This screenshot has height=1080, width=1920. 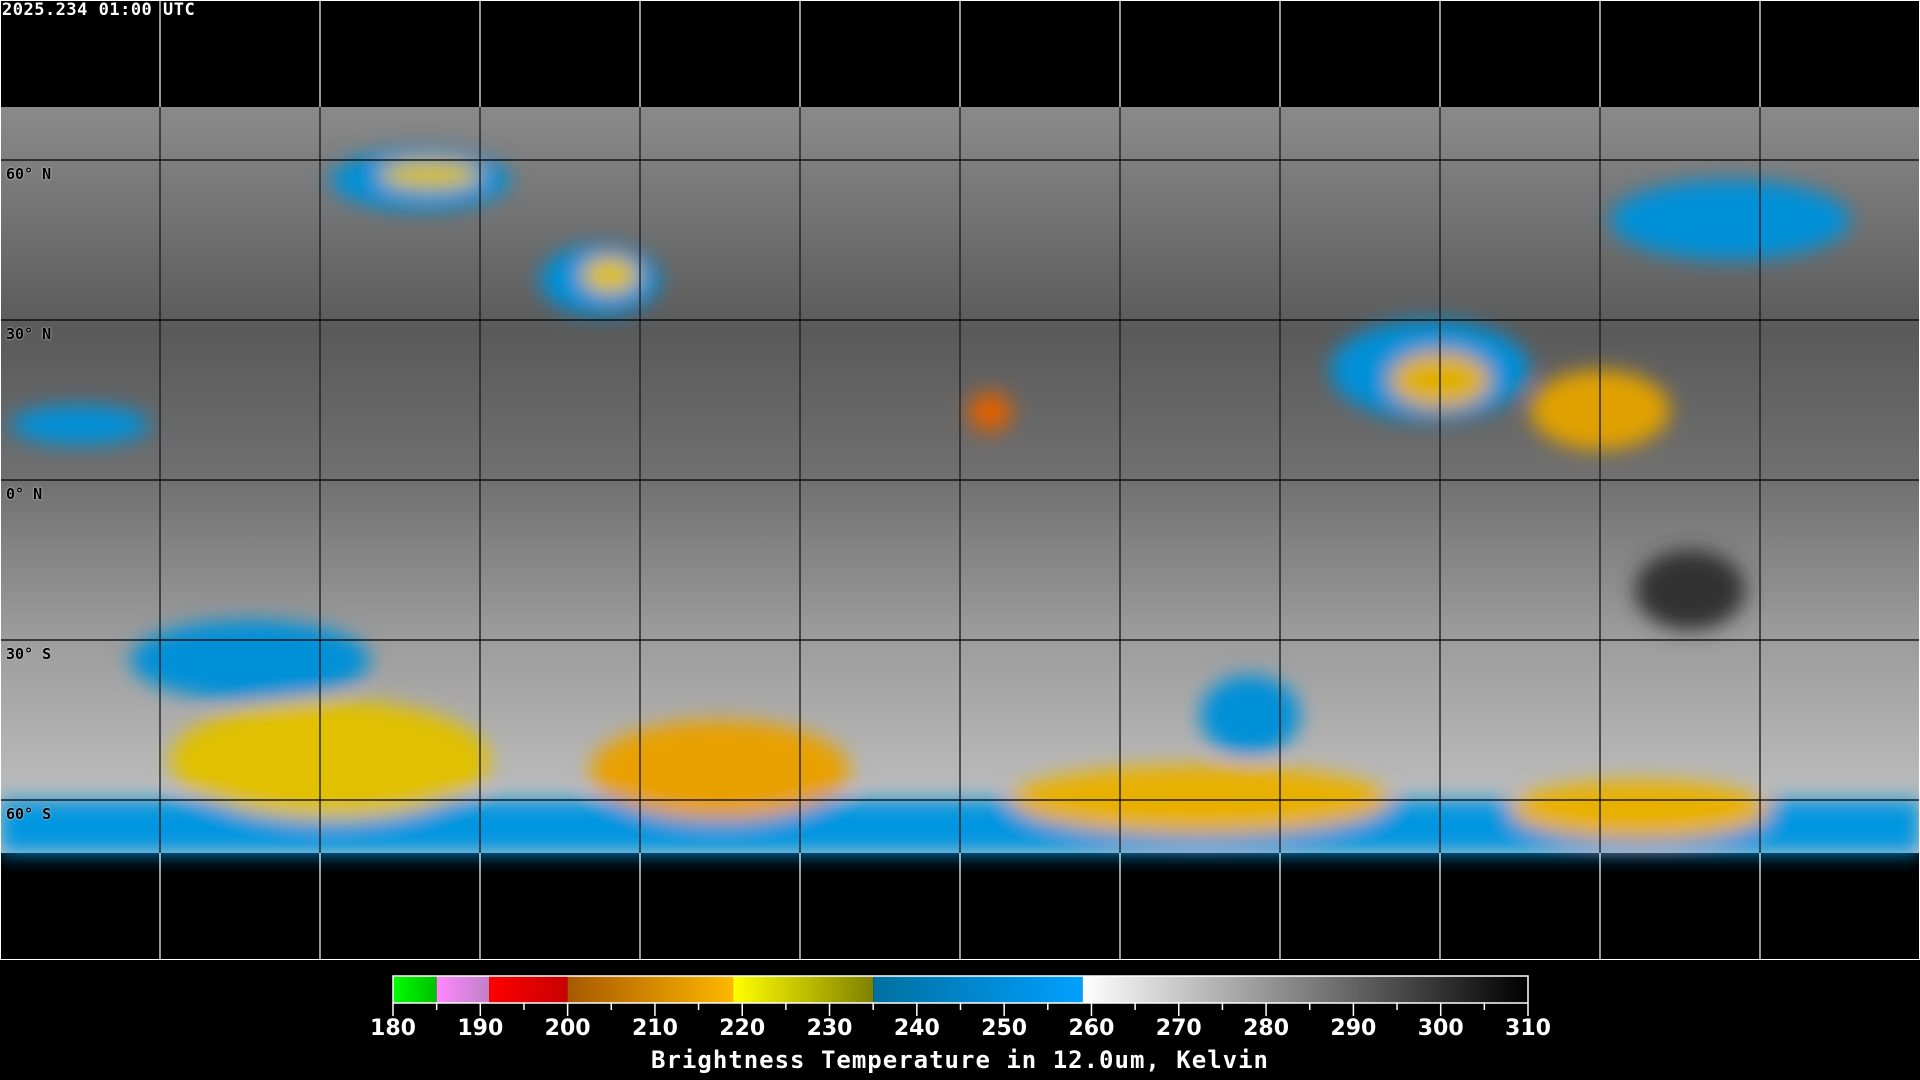 I want to click on colorbar-tick-label: 180, so click(x=393, y=1028).